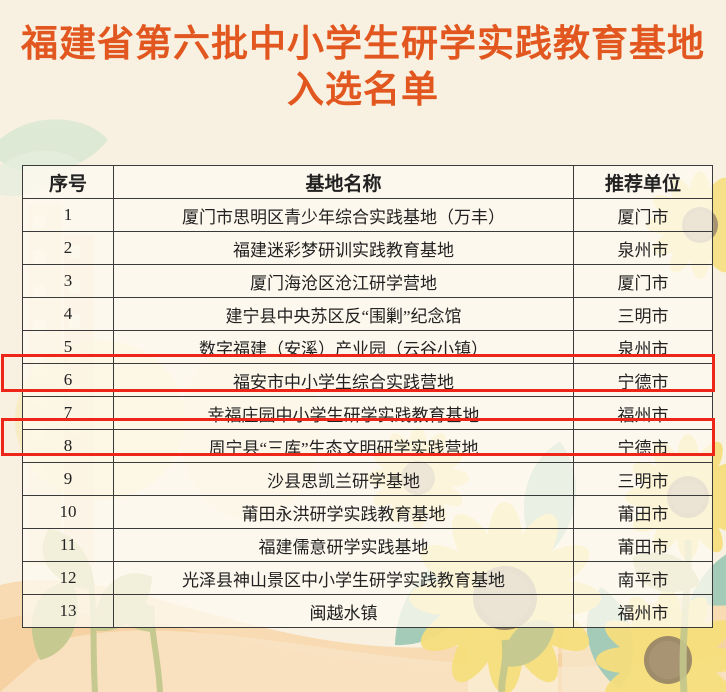  I want to click on cell-no: 12, so click(68, 578).